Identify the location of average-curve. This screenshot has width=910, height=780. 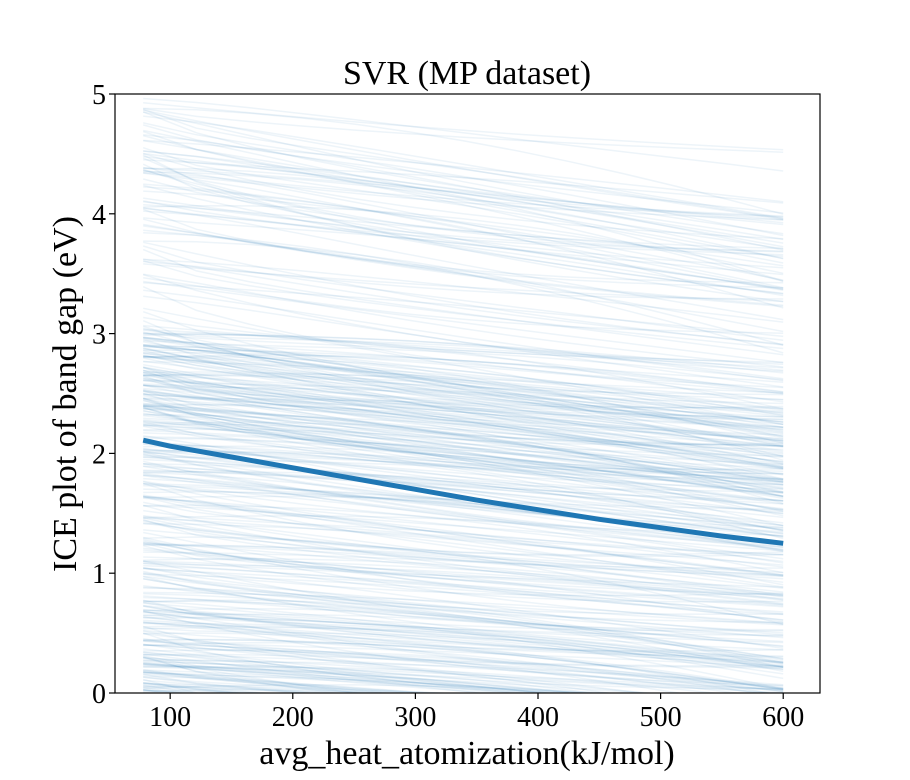
(463, 491).